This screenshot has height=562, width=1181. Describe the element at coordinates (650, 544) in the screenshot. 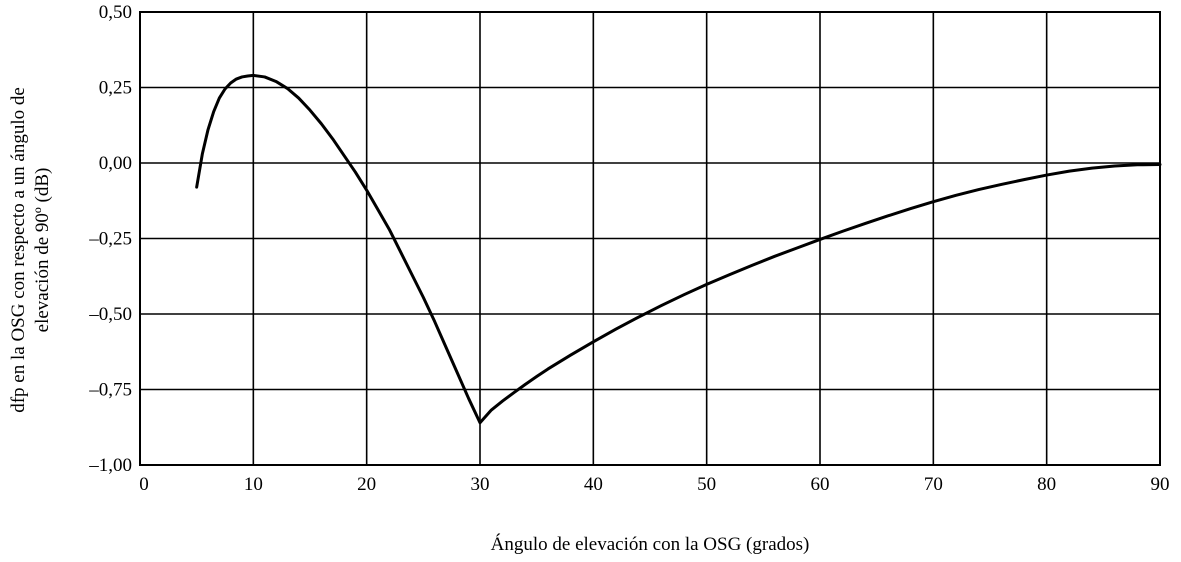

I see `x-axis-label: Ángulo de elevación con la OSG (grados)` at that location.